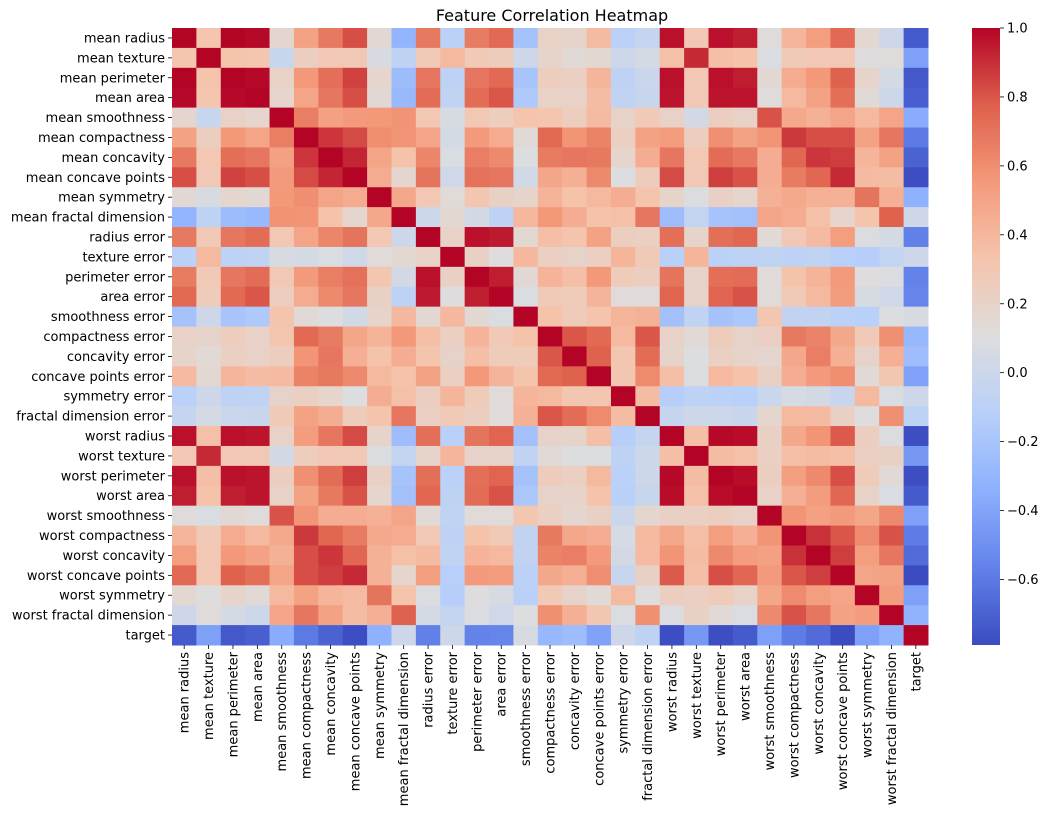 The width and height of the screenshot is (1052, 828). Describe the element at coordinates (355, 721) in the screenshot. I see `x-tick-label: mean concave points` at that location.